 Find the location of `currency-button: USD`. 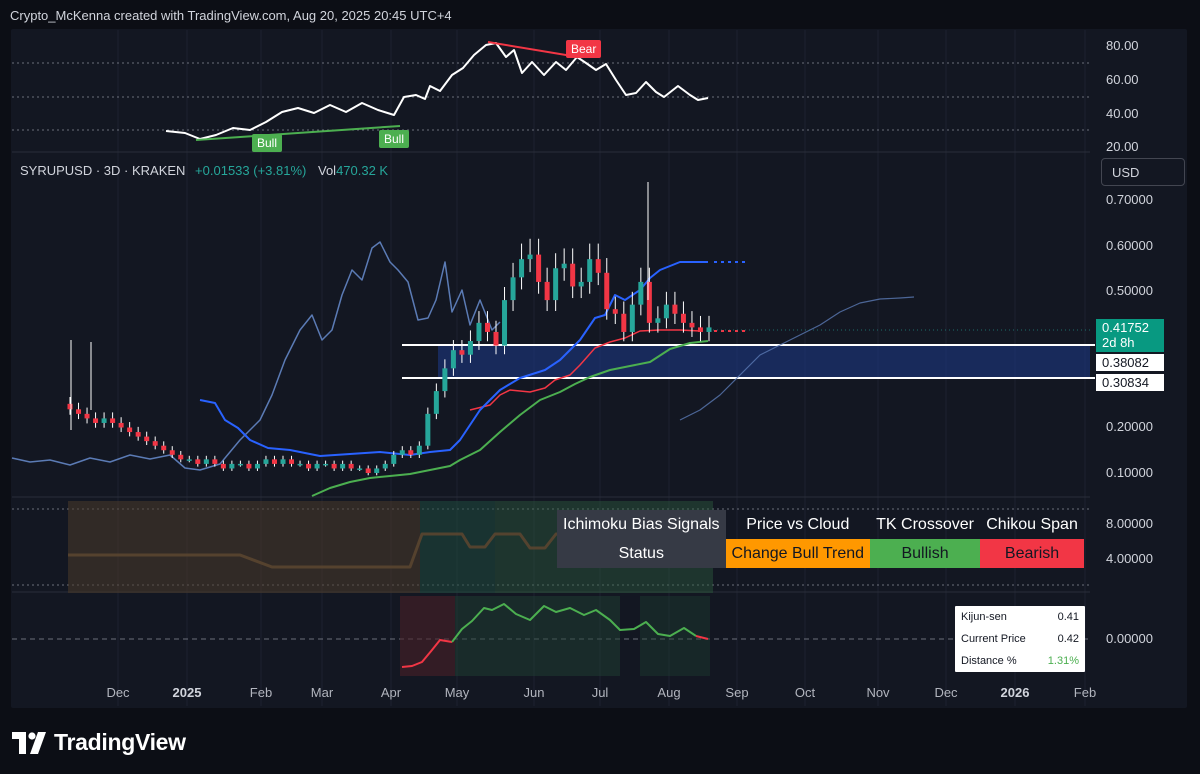

currency-button: USD is located at coordinates (1143, 172).